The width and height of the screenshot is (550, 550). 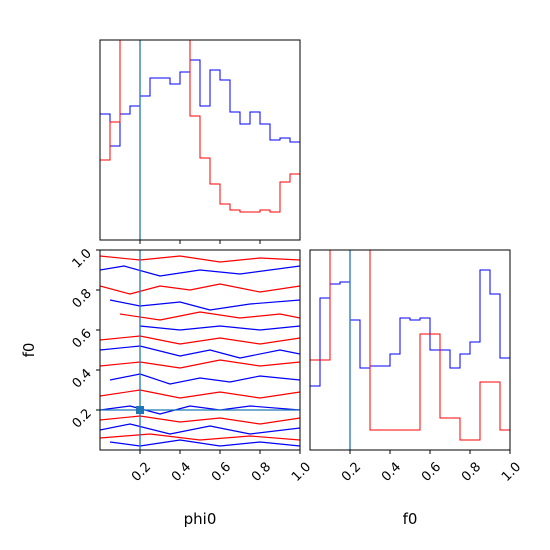 What do you see at coordinates (82, 258) in the screenshot?
I see `f0-y-tick-label: 1.0` at bounding box center [82, 258].